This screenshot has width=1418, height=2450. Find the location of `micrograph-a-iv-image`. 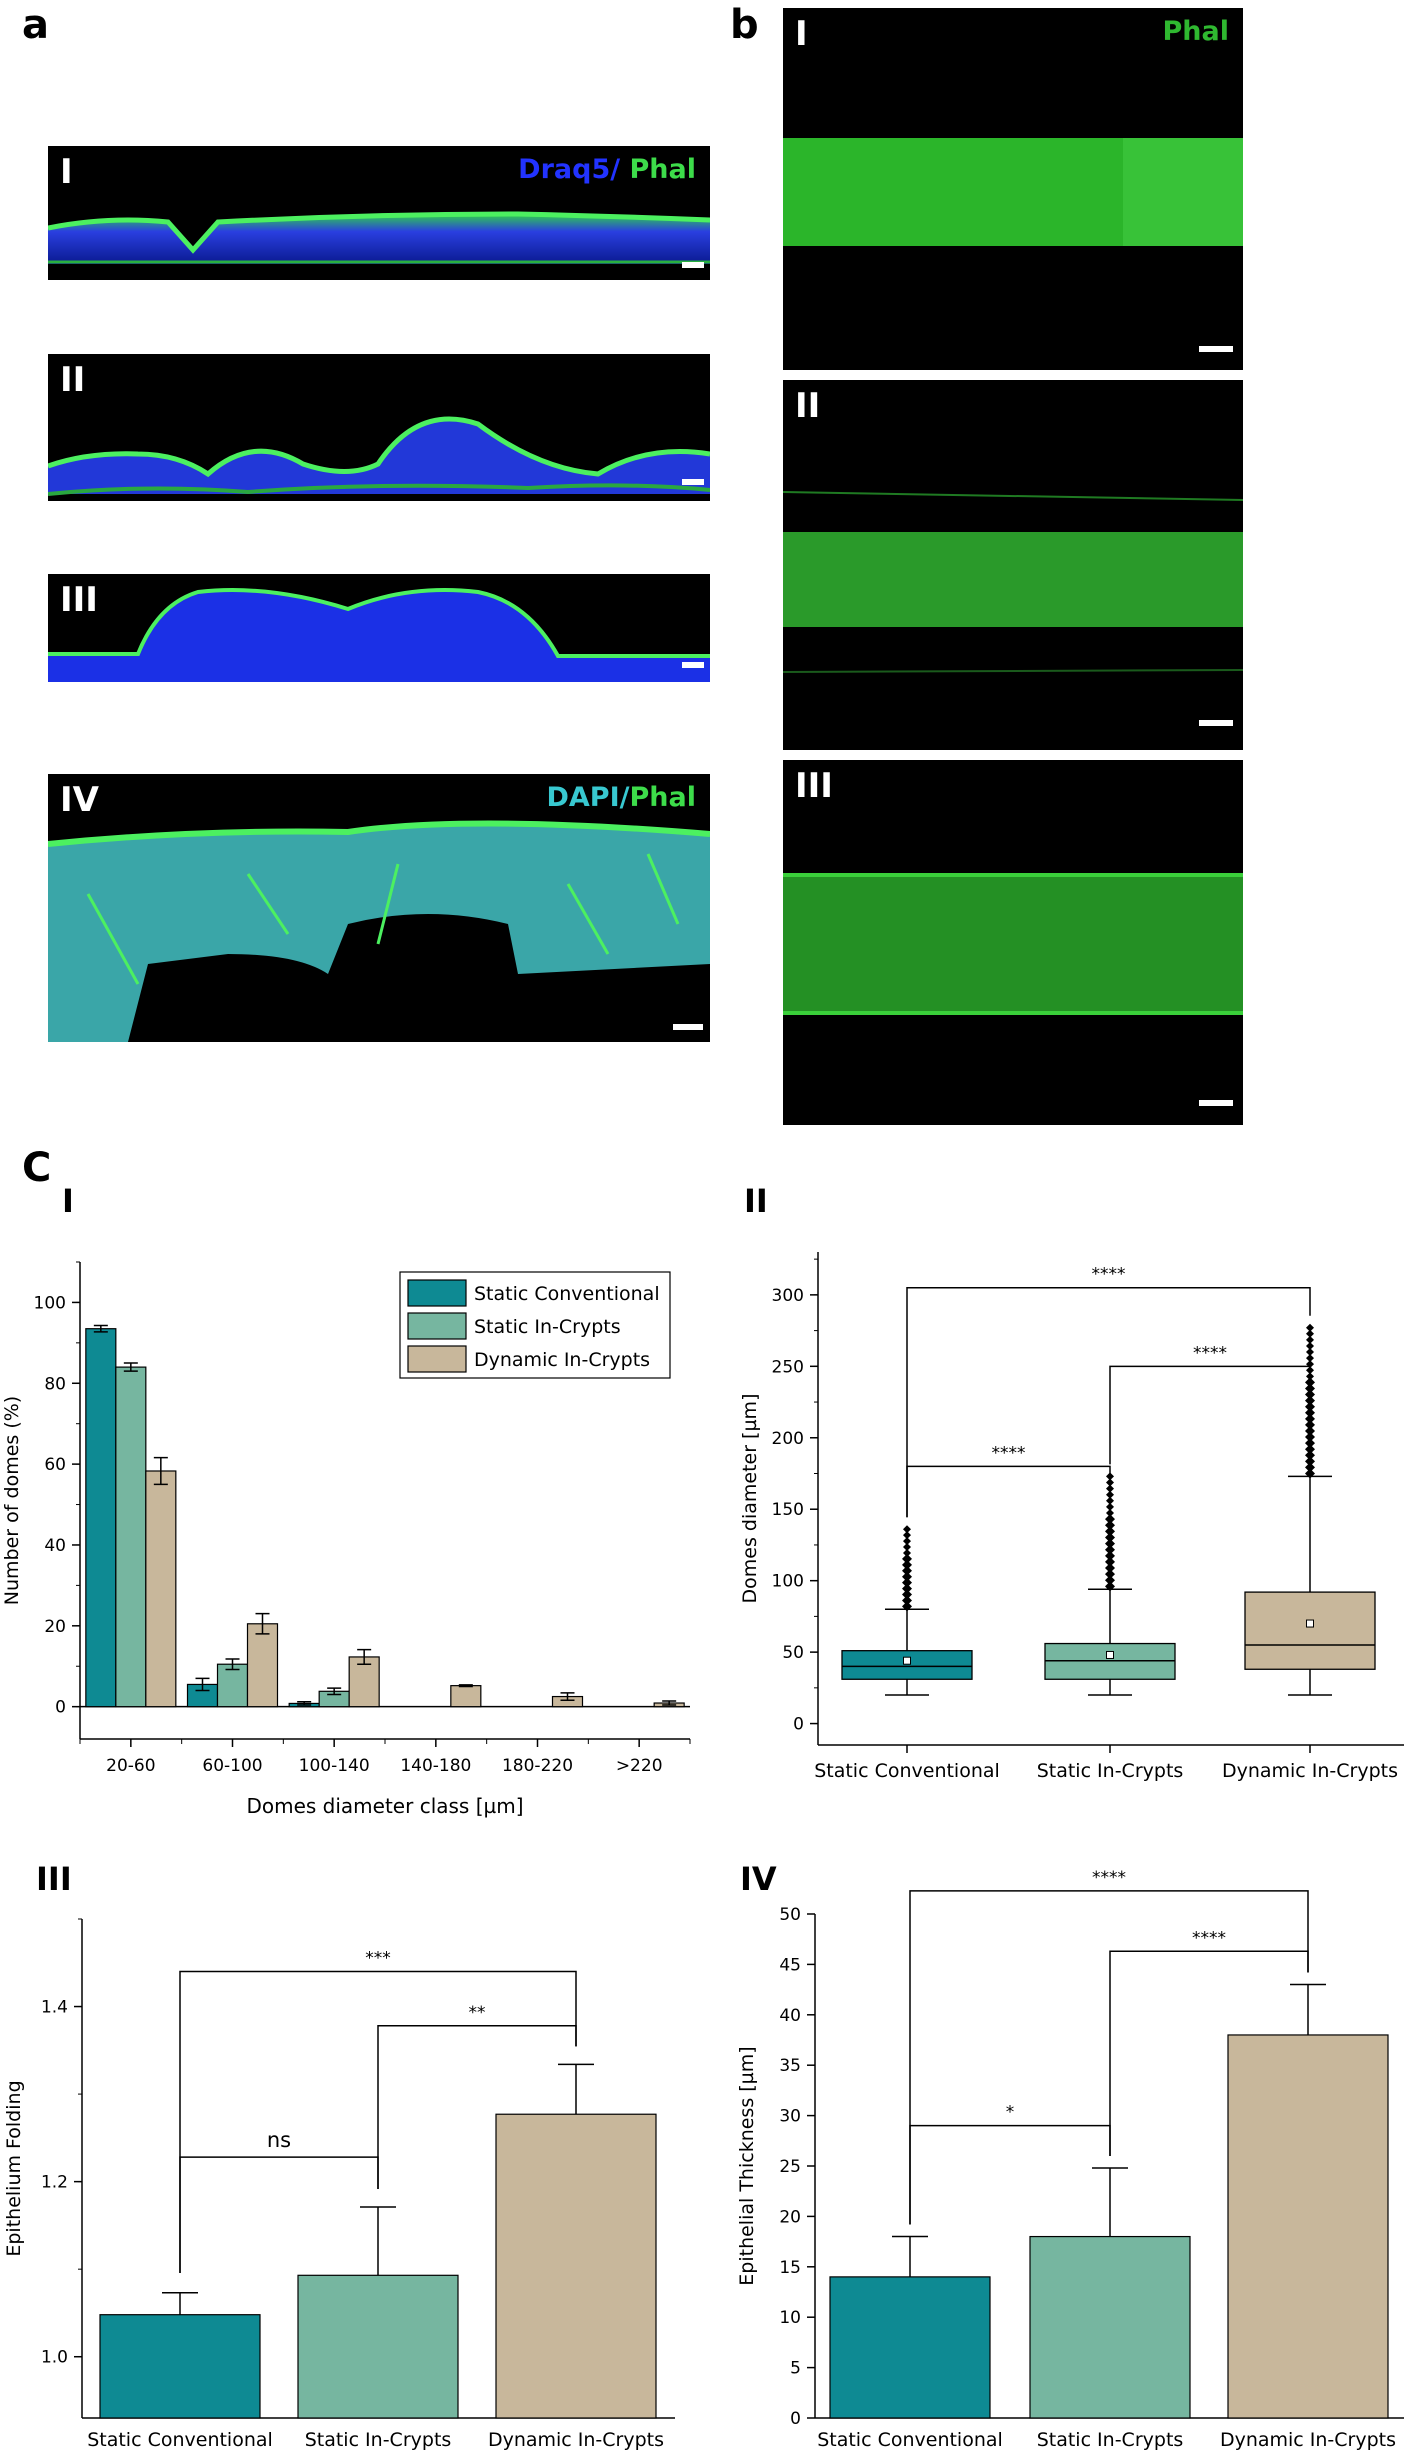

micrograph-a-iv-image is located at coordinates (379, 931).